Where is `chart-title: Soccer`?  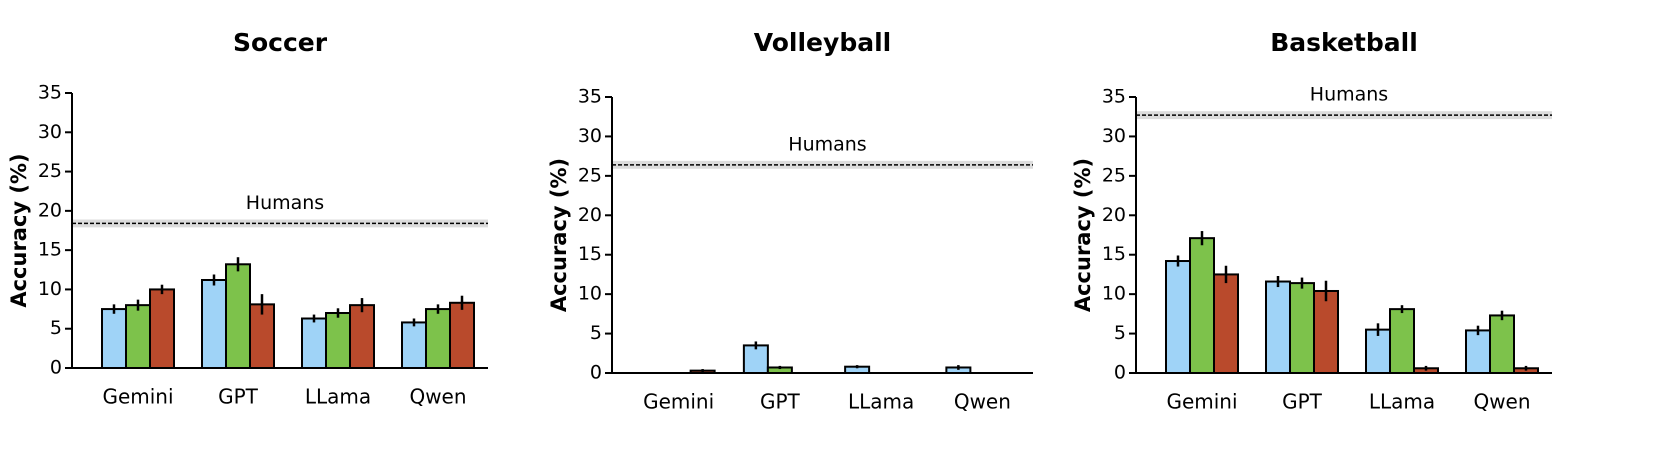 chart-title: Soccer is located at coordinates (280, 42).